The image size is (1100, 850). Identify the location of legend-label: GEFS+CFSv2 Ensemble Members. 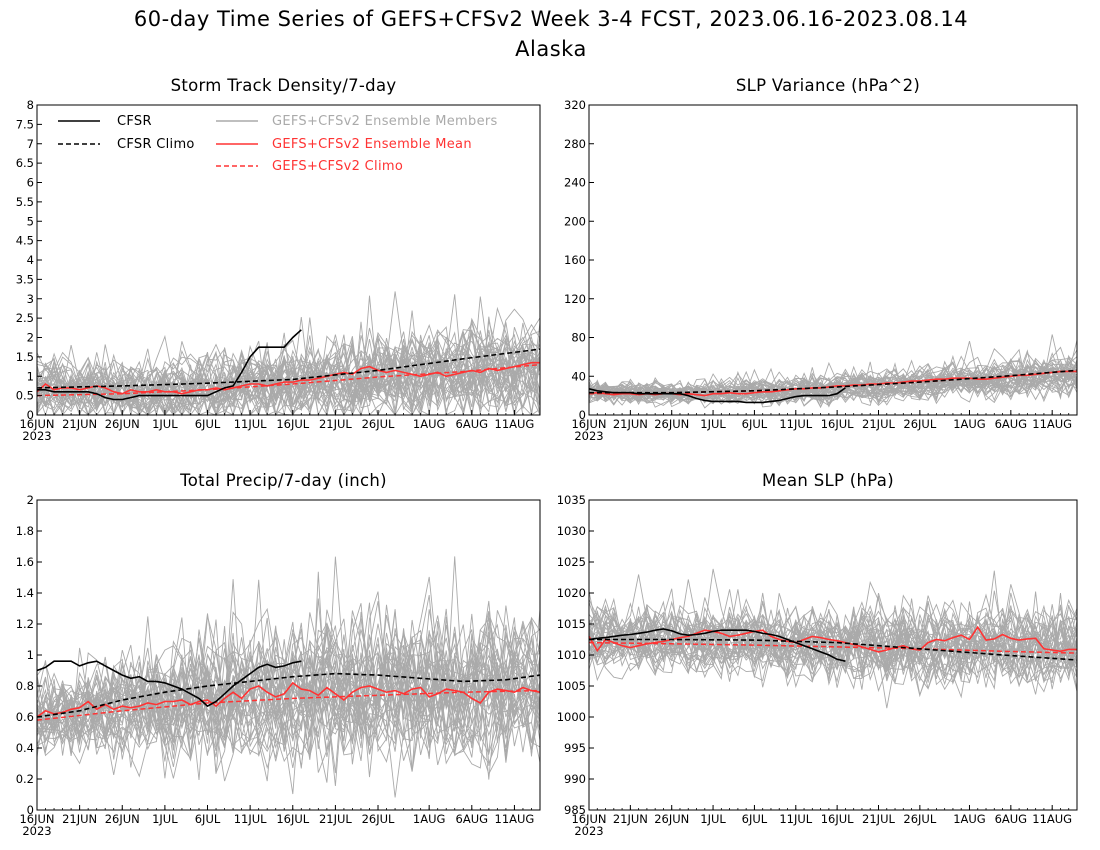
(385, 121).